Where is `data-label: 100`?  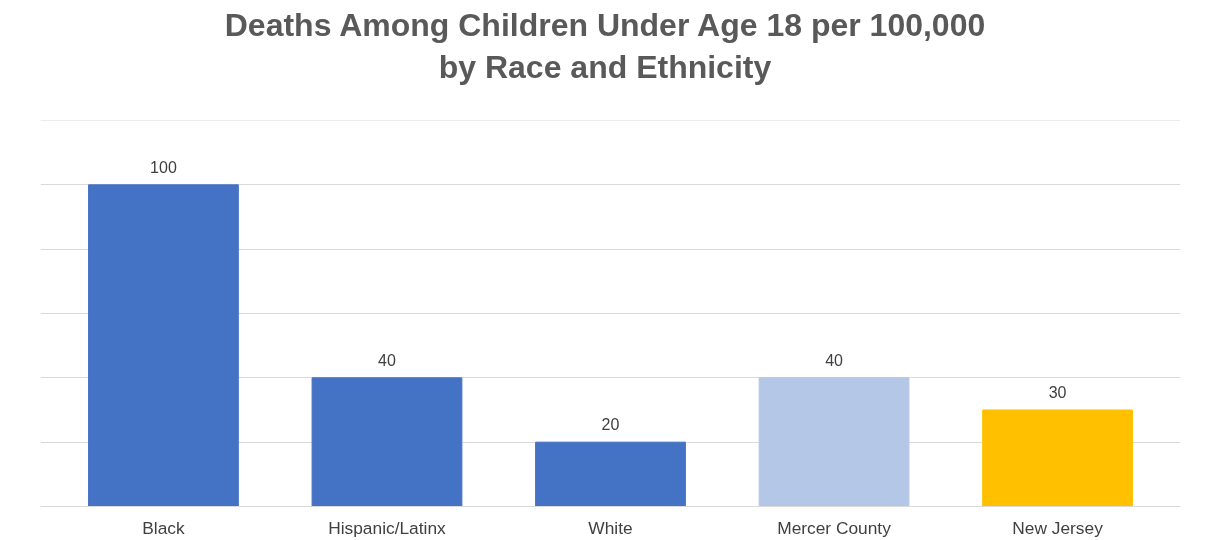
data-label: 100 is located at coordinates (163, 167).